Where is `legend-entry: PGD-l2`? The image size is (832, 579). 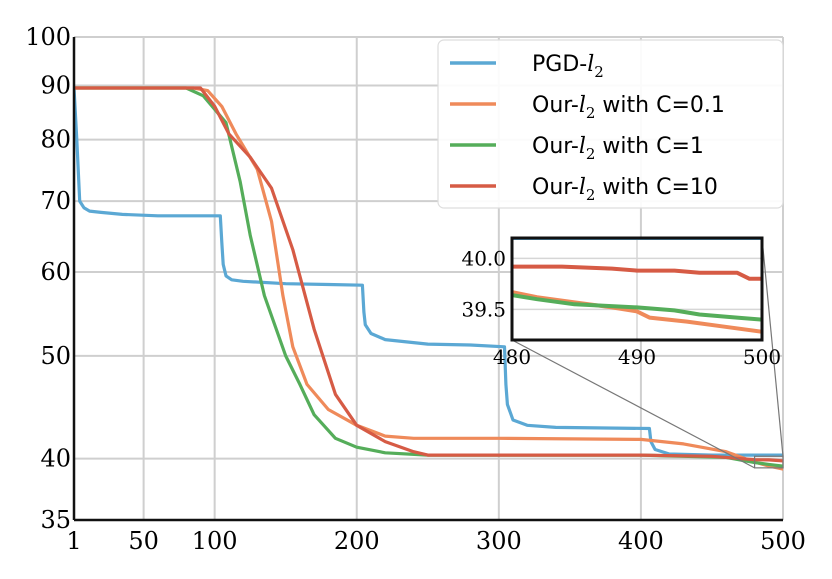
legend-entry: PGD-l2 is located at coordinates (527, 66).